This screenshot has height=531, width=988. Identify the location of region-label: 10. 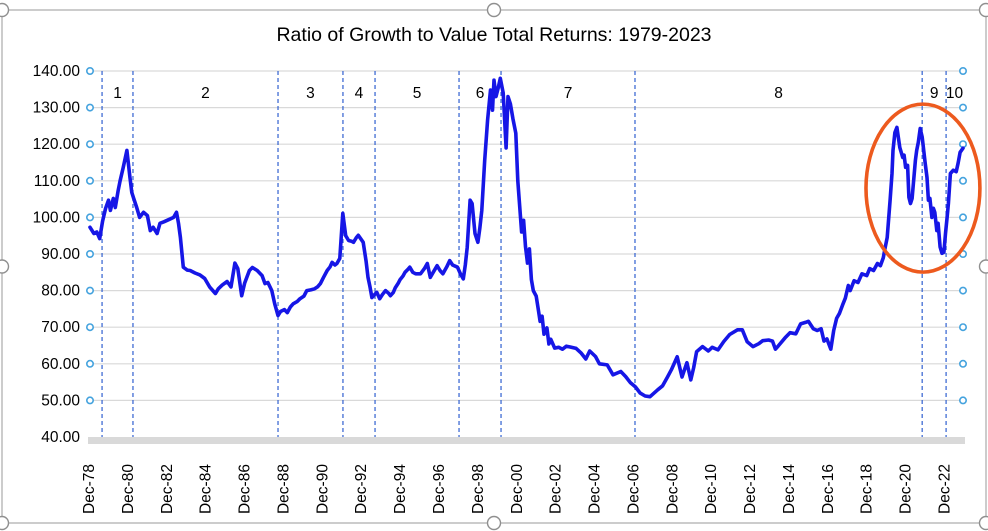
(955, 93).